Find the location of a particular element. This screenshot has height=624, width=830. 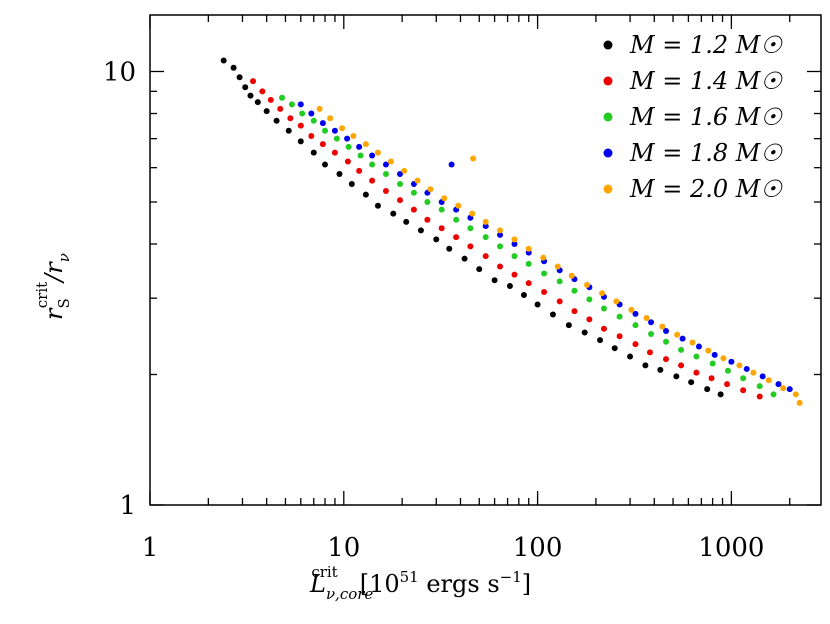

x-tick-label: 1000 is located at coordinates (731, 548).